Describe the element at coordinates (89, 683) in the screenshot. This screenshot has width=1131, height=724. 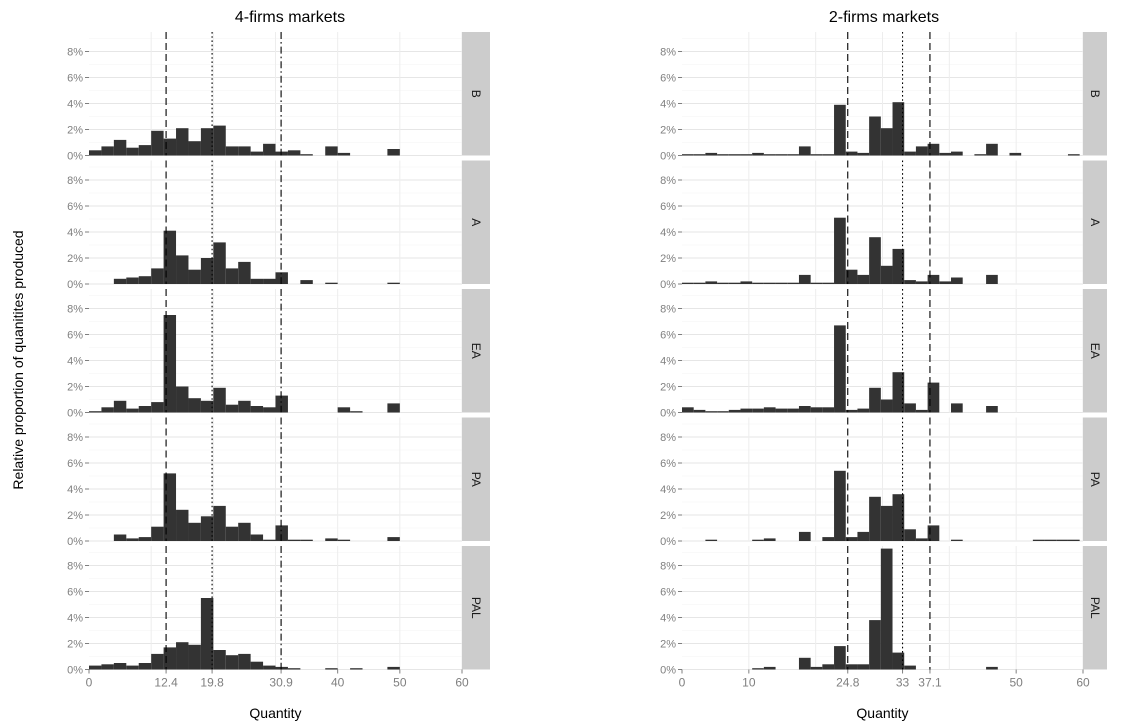
I see `x-tick-label: 0` at that location.